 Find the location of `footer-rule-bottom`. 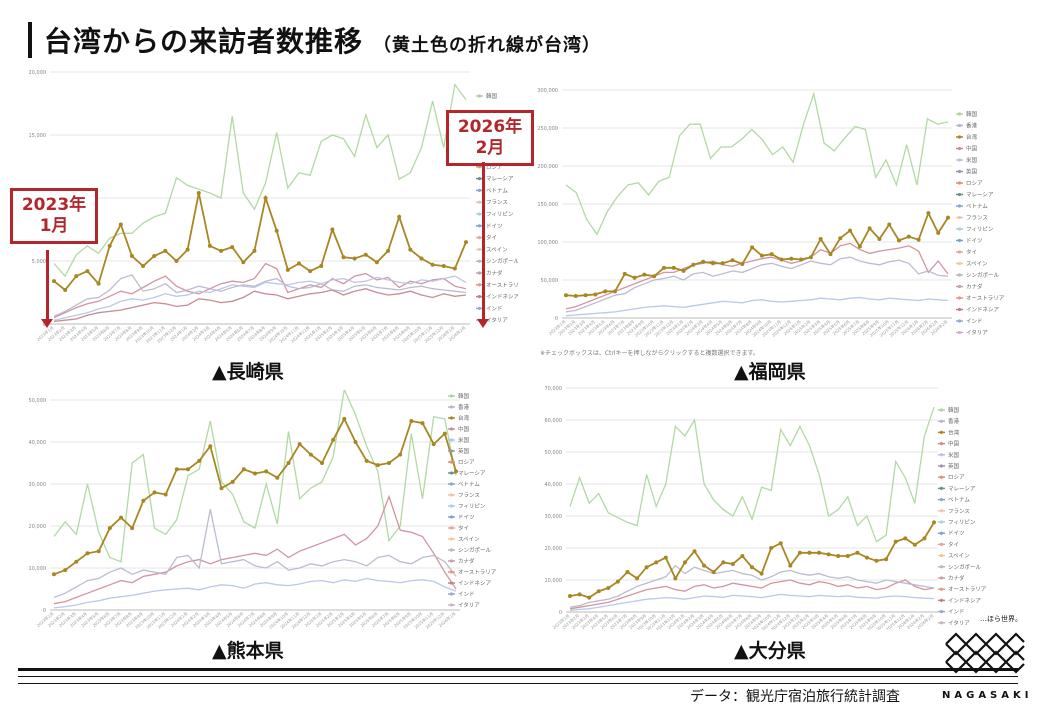

footer-rule-bottom is located at coordinates (518, 683).